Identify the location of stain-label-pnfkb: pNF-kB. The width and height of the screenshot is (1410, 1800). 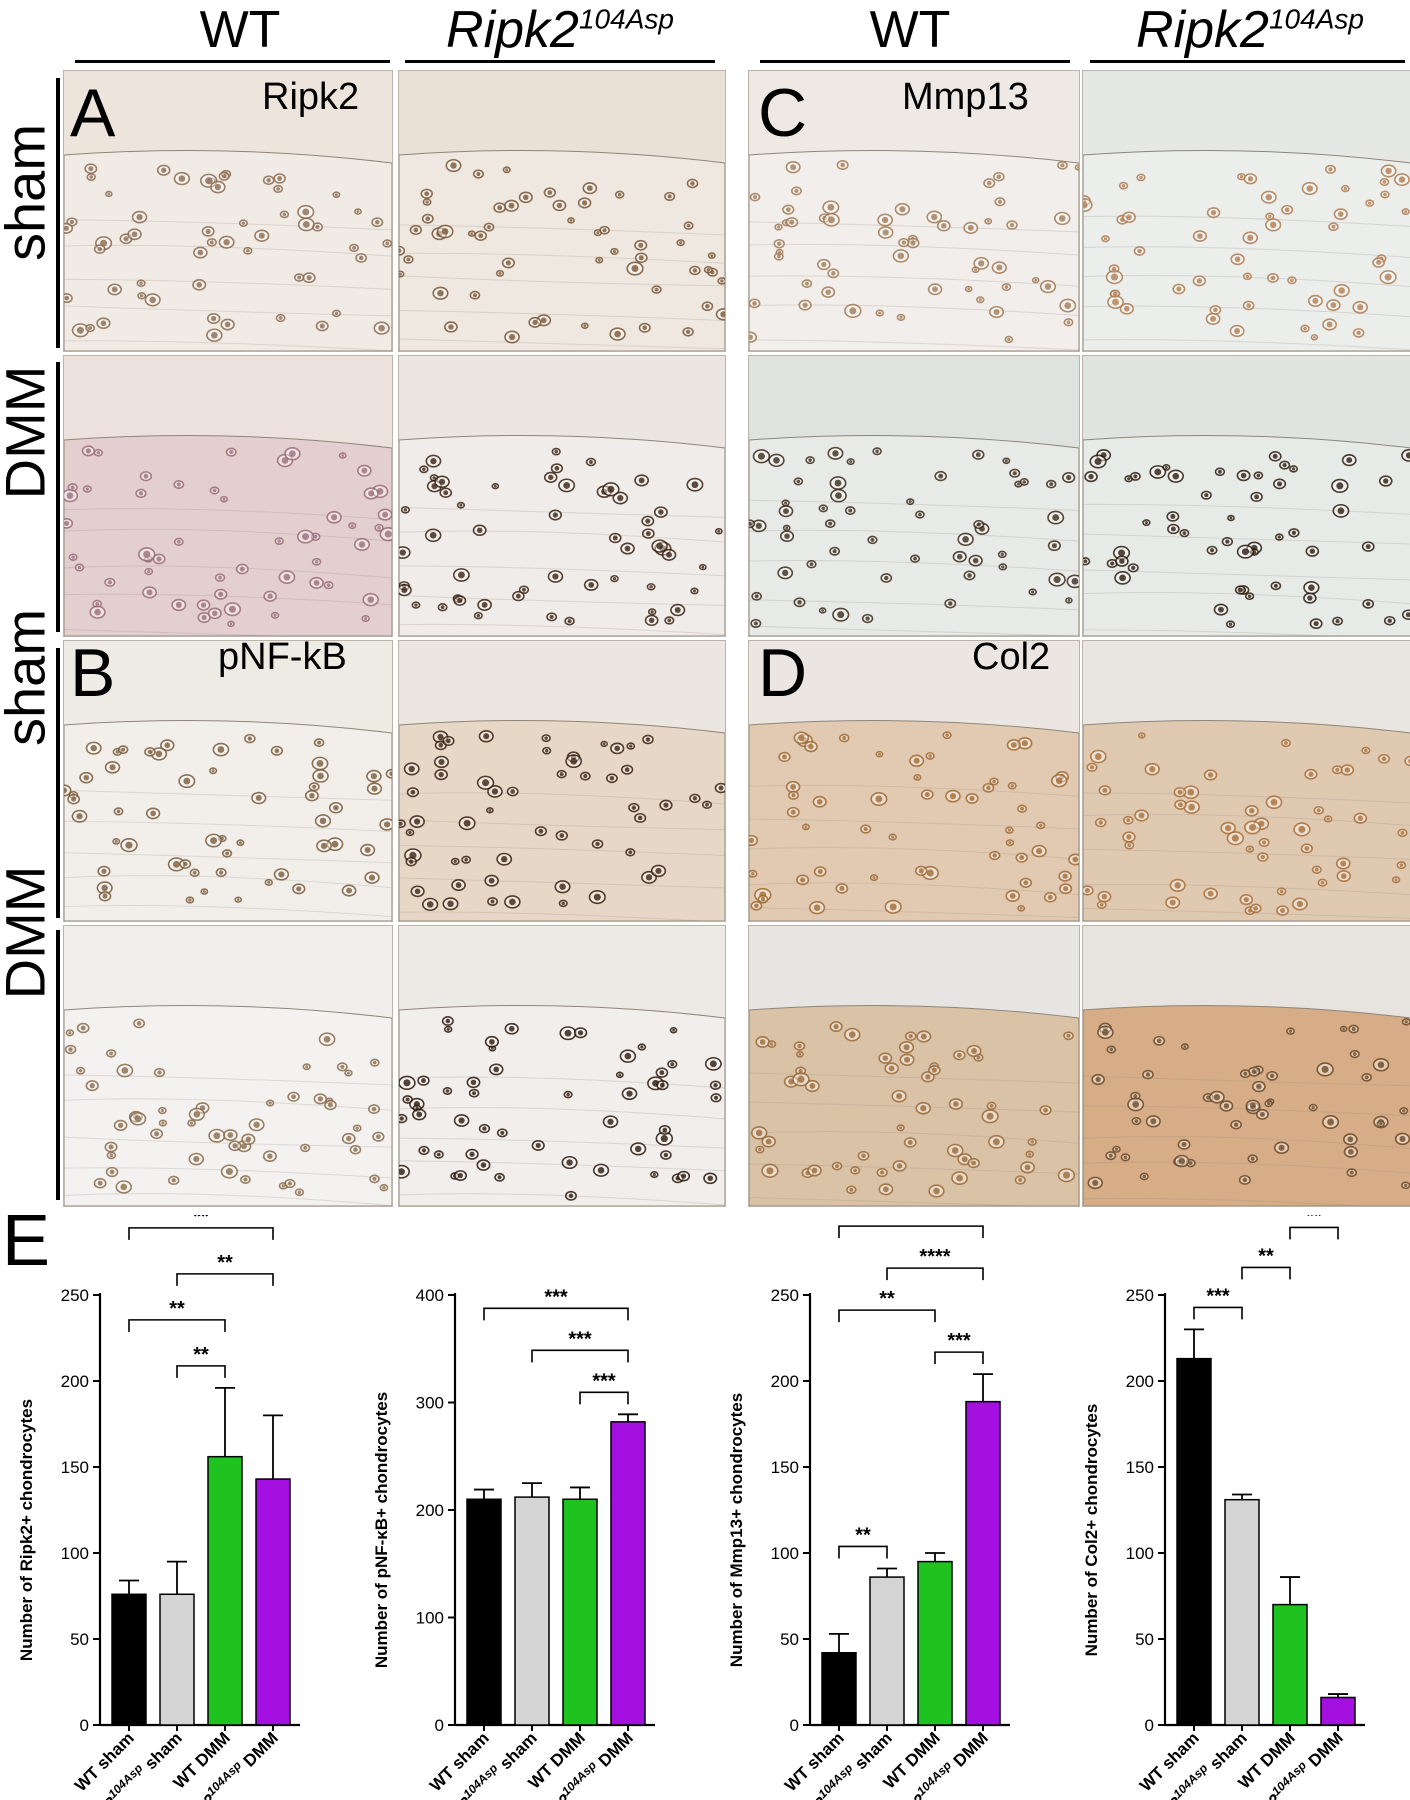
(282, 657).